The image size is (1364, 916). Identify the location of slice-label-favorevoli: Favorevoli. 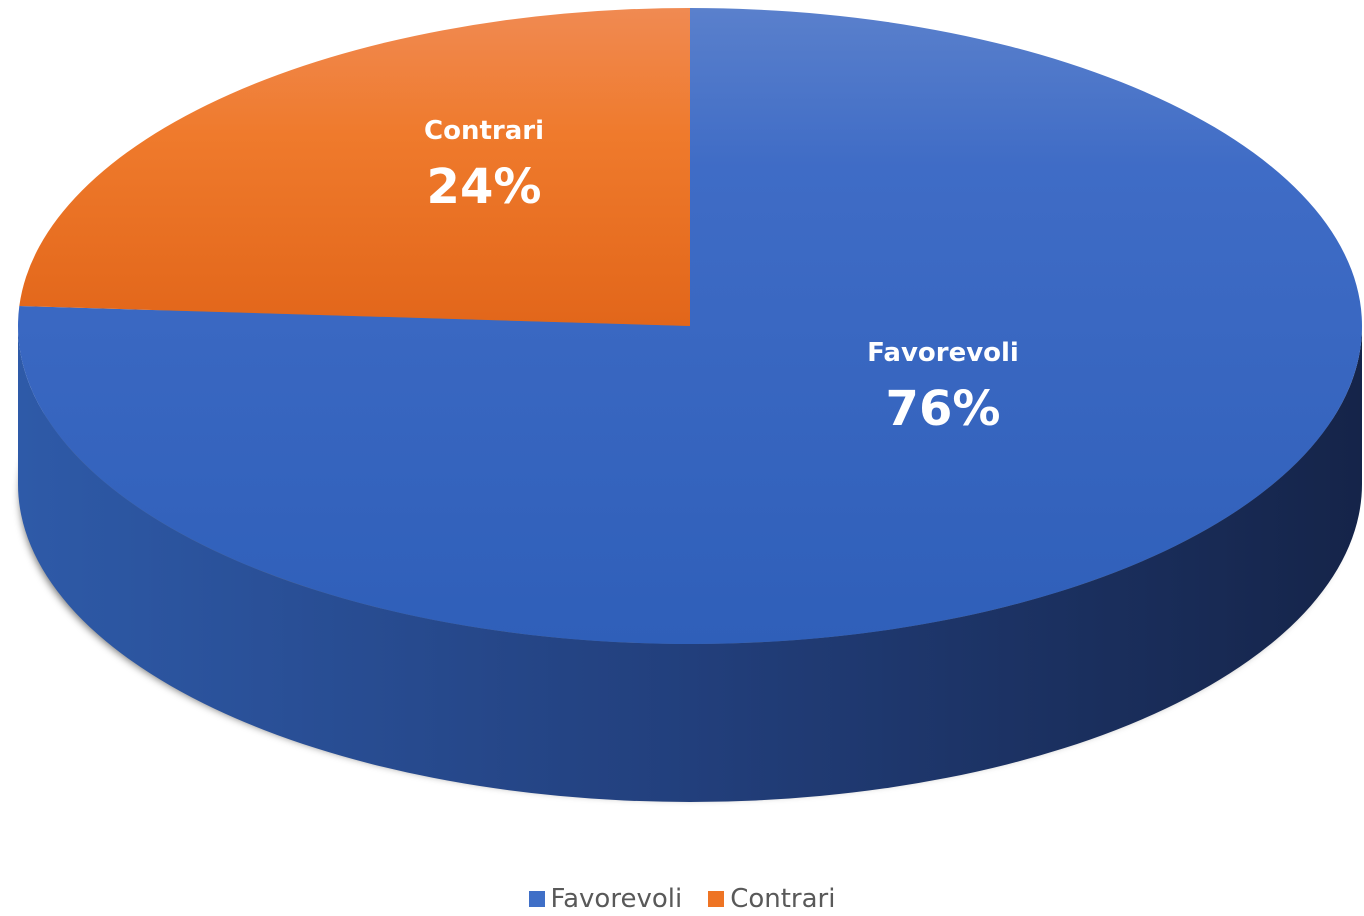
(943, 353).